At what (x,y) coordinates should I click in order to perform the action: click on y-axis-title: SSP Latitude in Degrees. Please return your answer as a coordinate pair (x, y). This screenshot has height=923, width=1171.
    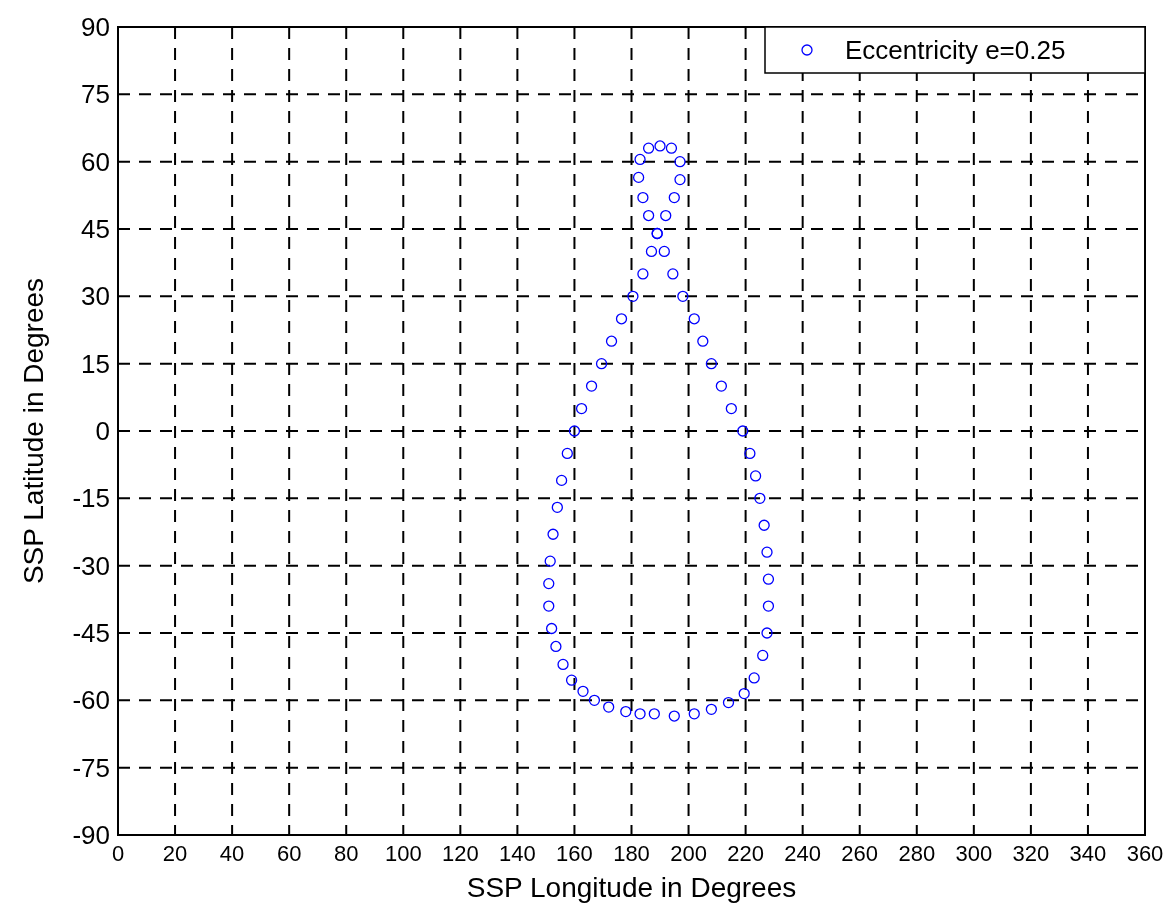
    Looking at the image, I should click on (33, 431).